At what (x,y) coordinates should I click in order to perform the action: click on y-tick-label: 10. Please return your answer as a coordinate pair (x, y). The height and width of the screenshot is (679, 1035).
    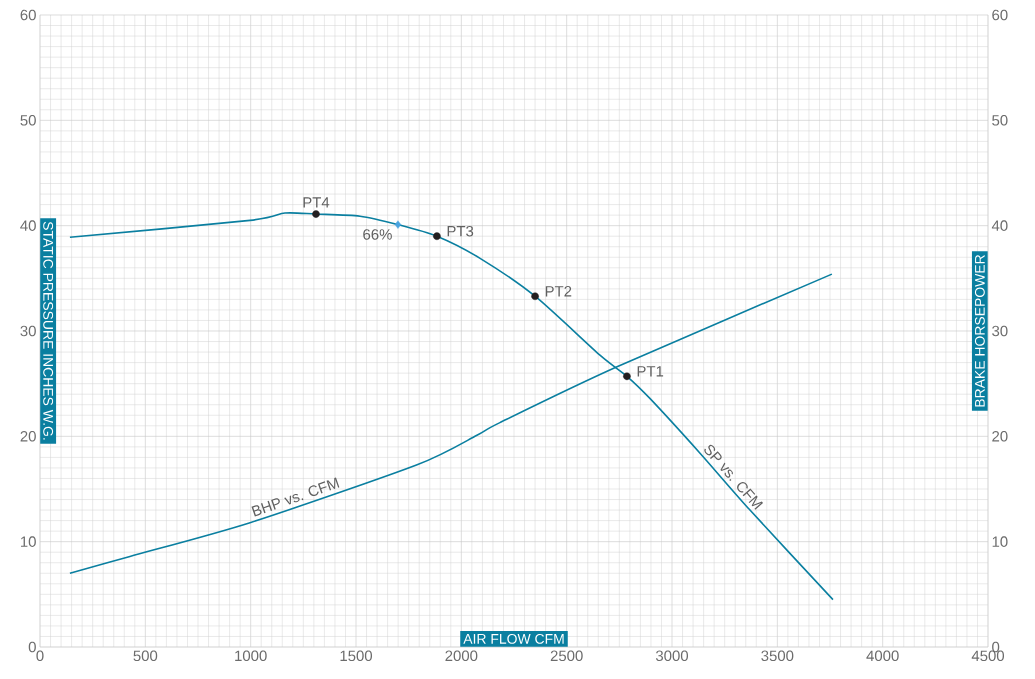
    Looking at the image, I should click on (28, 541).